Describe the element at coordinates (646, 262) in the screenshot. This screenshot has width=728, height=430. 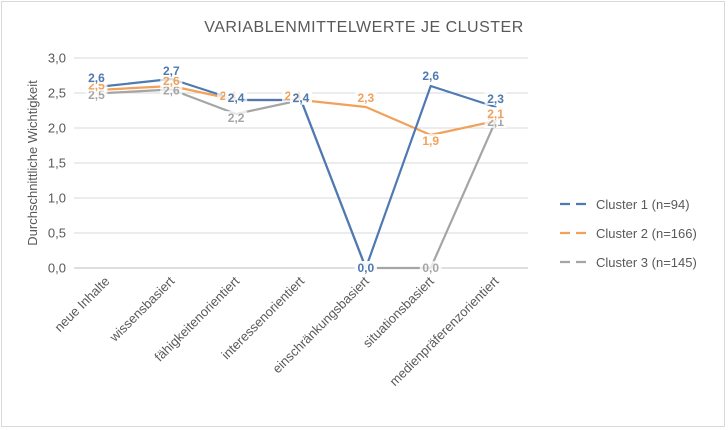
I see `legend-label: Cluster 3 (n=145)` at that location.